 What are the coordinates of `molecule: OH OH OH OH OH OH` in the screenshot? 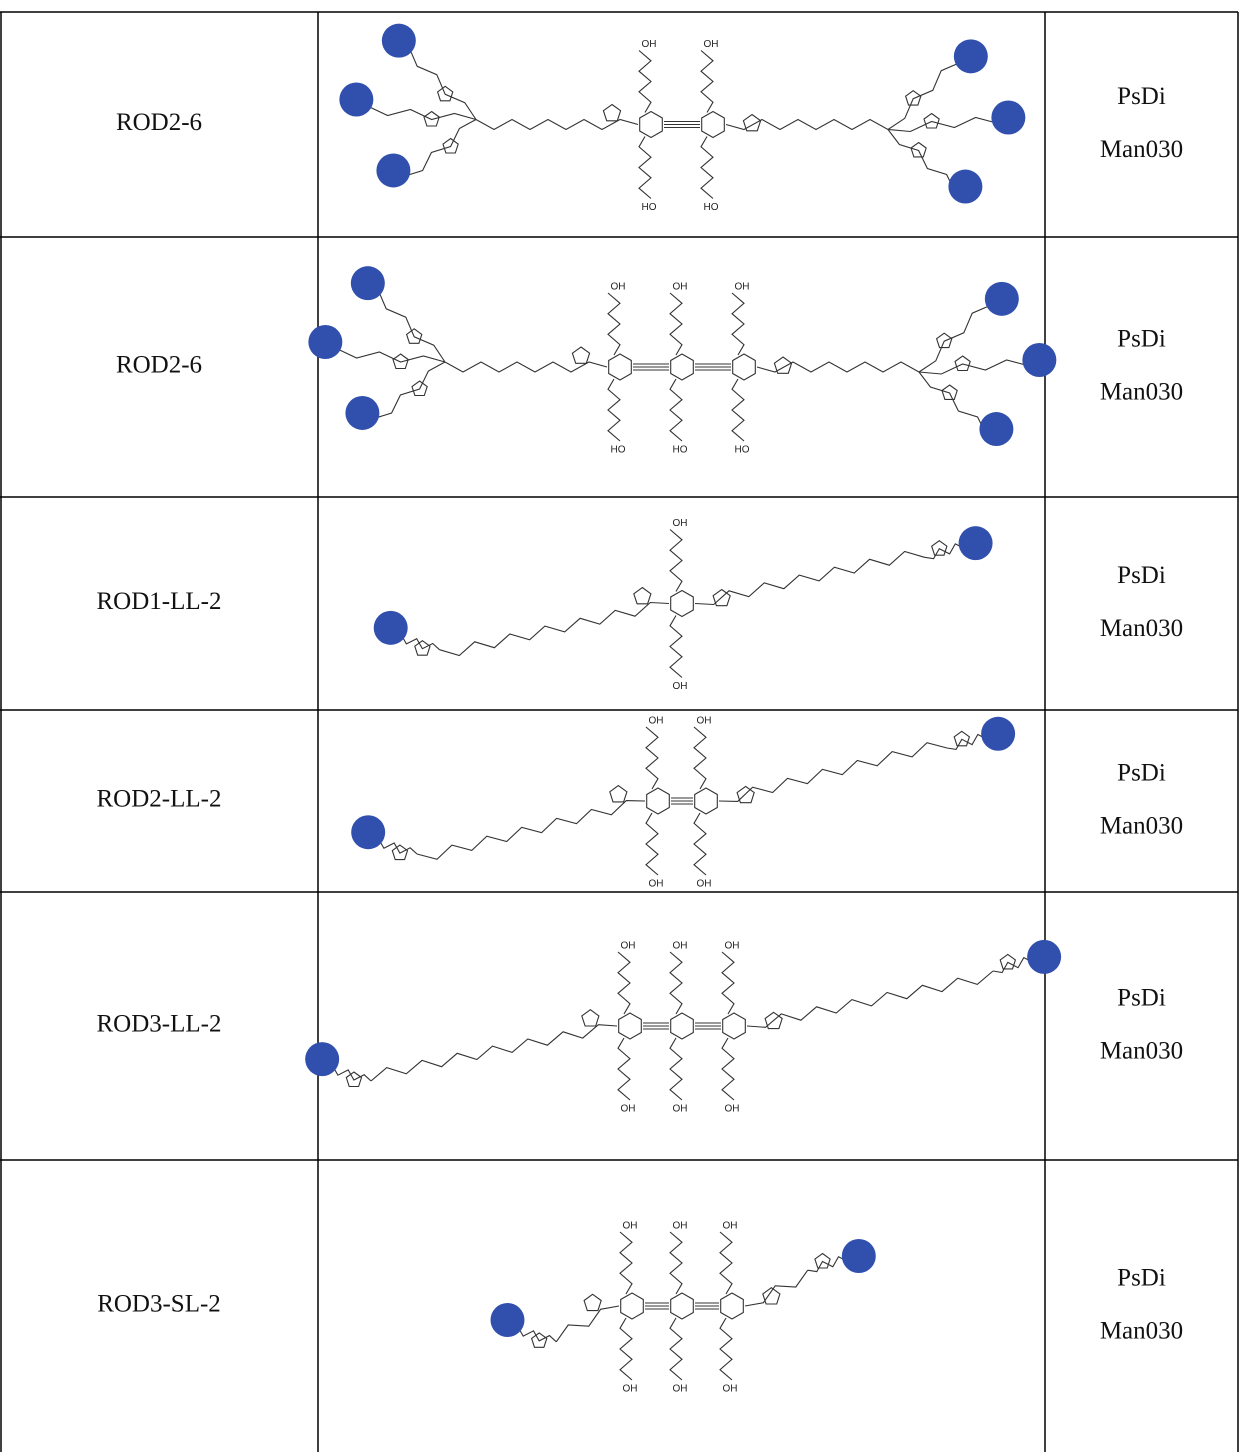 It's located at (683, 1308).